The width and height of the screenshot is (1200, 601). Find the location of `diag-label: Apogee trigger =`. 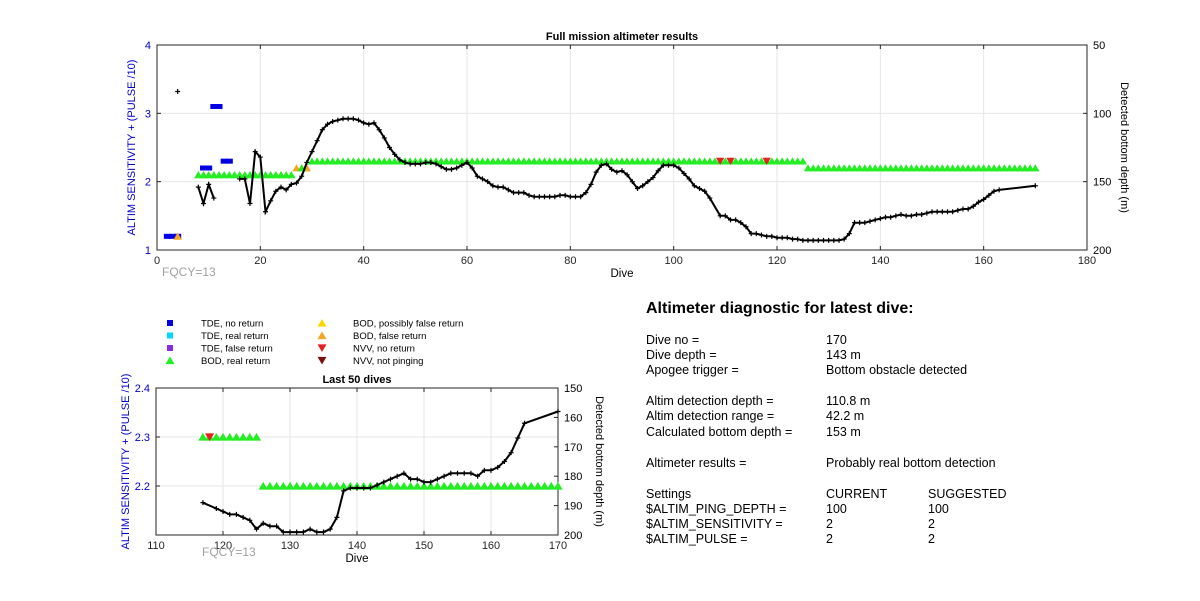

diag-label: Apogee trigger = is located at coordinates (692, 370).